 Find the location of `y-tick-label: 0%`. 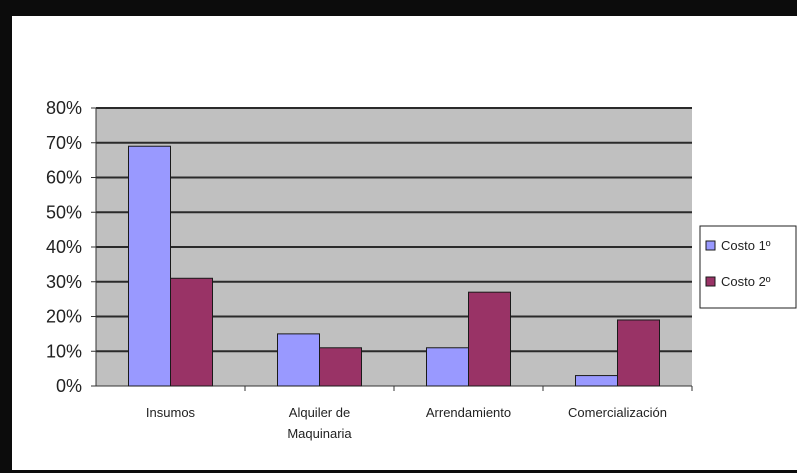

y-tick-label: 0% is located at coordinates (69, 386).